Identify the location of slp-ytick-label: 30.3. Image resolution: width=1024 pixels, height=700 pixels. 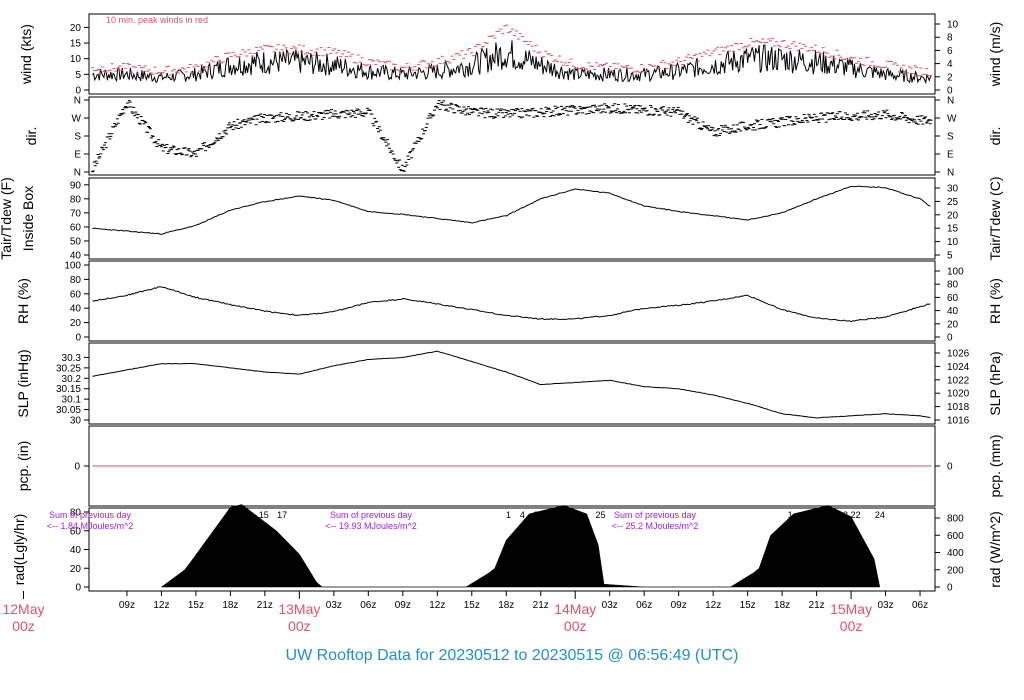
(72, 358).